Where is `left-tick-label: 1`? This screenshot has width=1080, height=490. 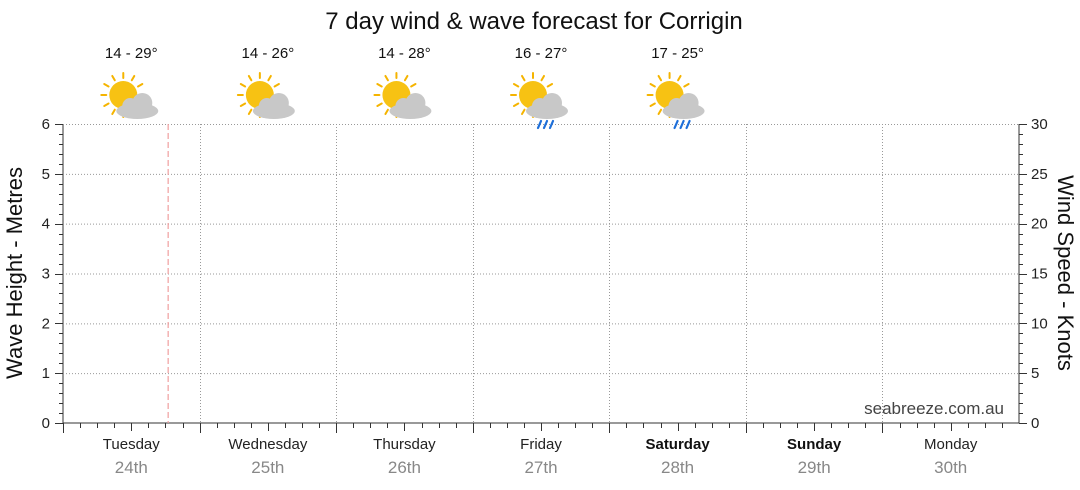
left-tick-label: 1 is located at coordinates (46, 373).